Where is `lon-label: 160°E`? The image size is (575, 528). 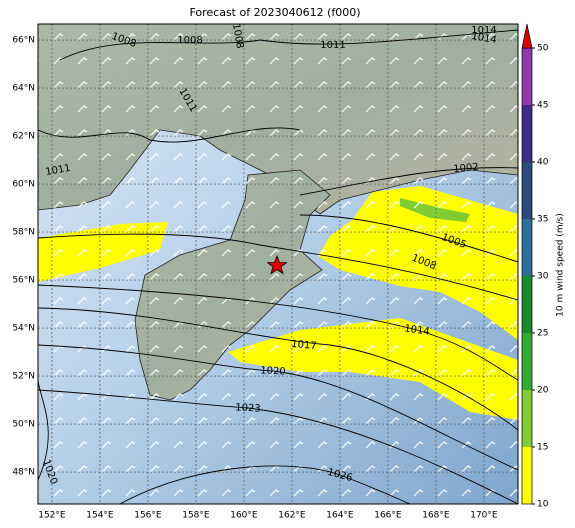 lon-label: 160°E is located at coordinates (244, 516).